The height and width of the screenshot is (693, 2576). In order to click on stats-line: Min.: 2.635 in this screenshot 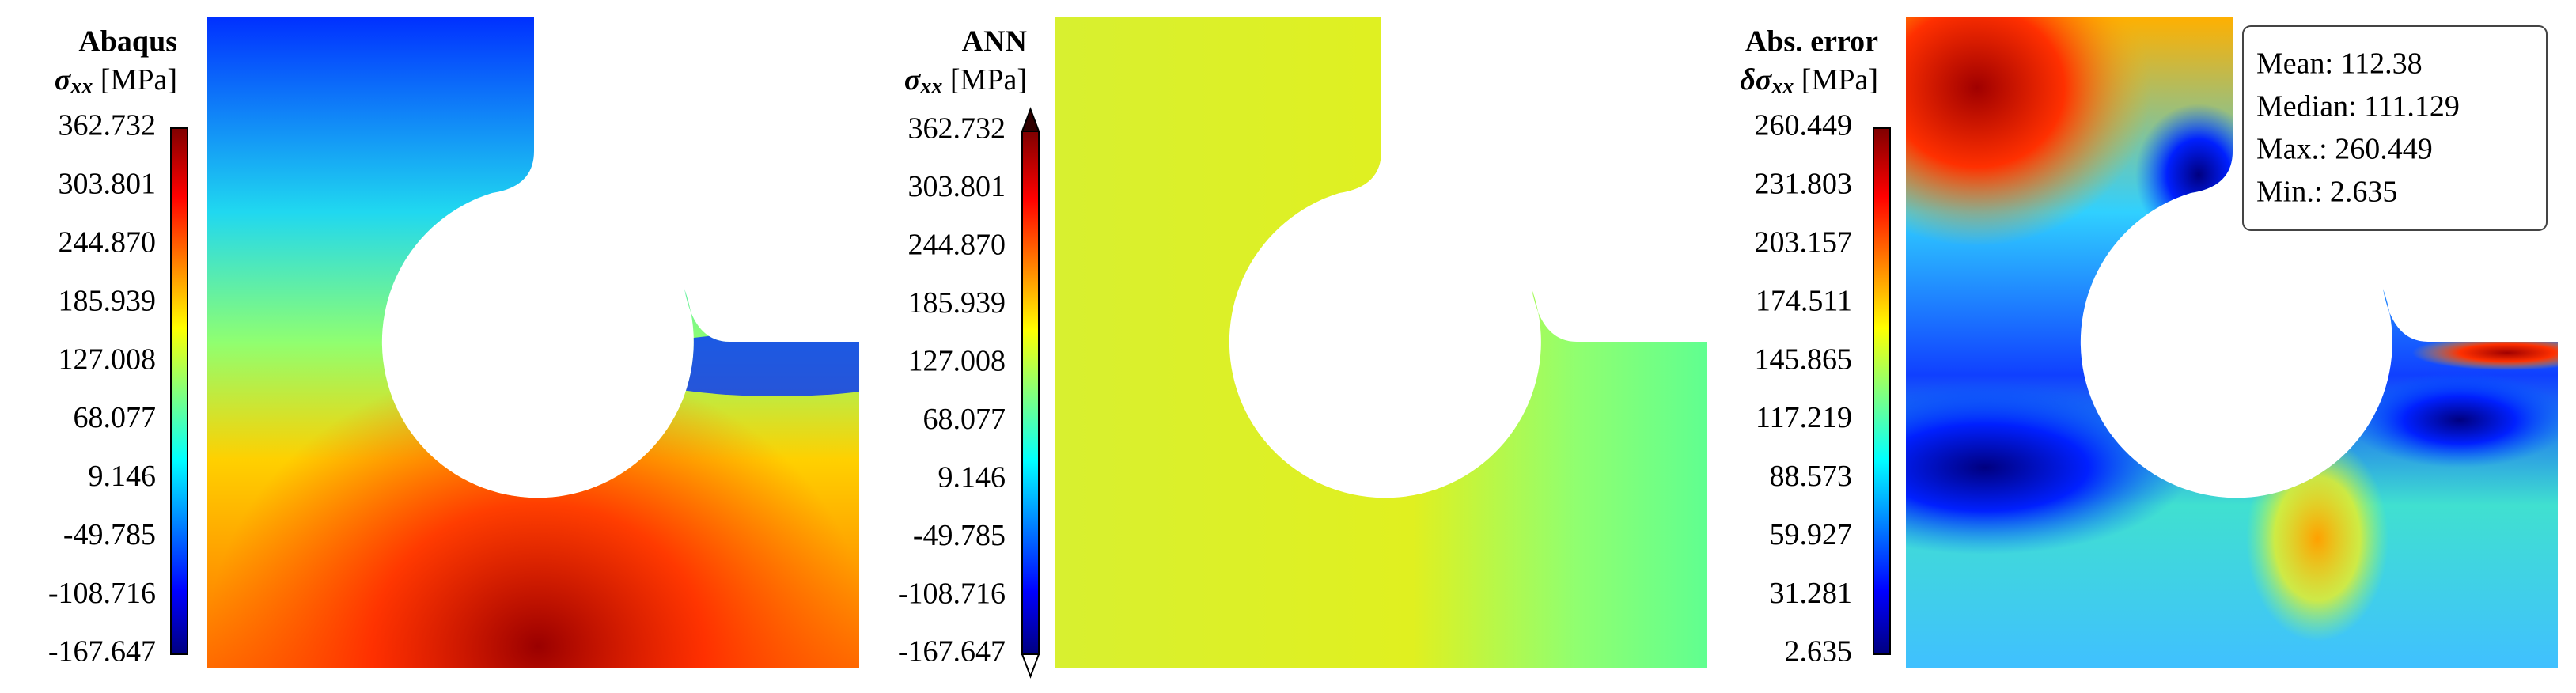, I will do `click(2326, 193)`.